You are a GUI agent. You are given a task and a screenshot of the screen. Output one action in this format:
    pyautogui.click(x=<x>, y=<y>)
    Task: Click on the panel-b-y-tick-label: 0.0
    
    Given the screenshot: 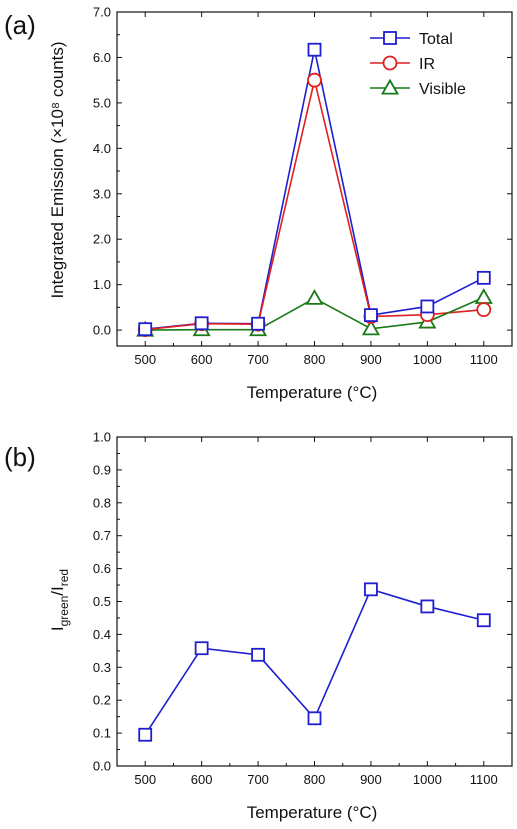 What is the action you would take?
    pyautogui.click(x=102, y=766)
    